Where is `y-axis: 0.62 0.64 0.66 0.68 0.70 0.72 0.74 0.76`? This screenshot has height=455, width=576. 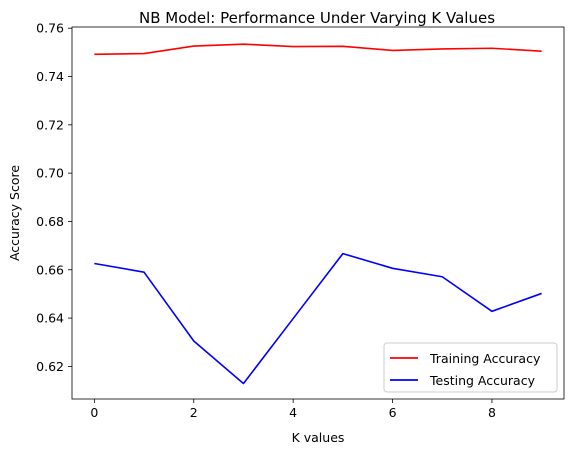
y-axis: 0.62 0.64 0.66 0.68 0.70 0.72 0.74 0.76 is located at coordinates (54, 197).